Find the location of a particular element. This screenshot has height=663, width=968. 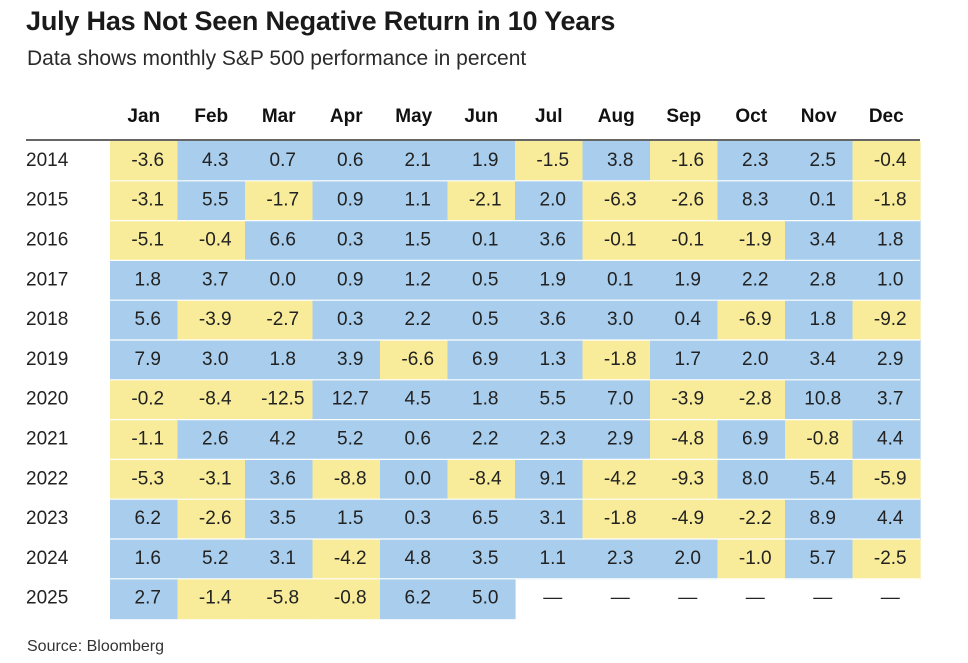

value-2019-feb: 3.0 is located at coordinates (215, 359).